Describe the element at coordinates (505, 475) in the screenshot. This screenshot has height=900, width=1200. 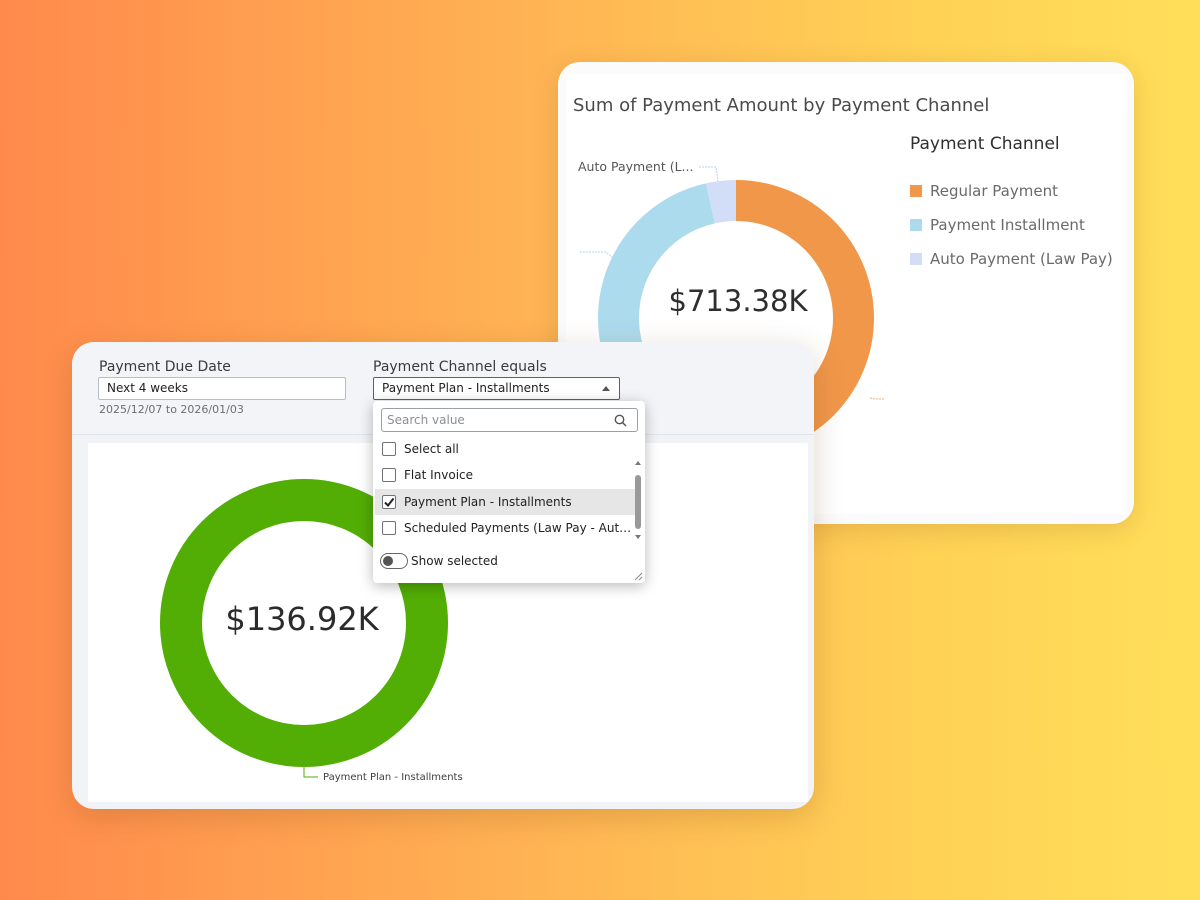
I see `option-flat-invoice: Flat Invoice` at that location.